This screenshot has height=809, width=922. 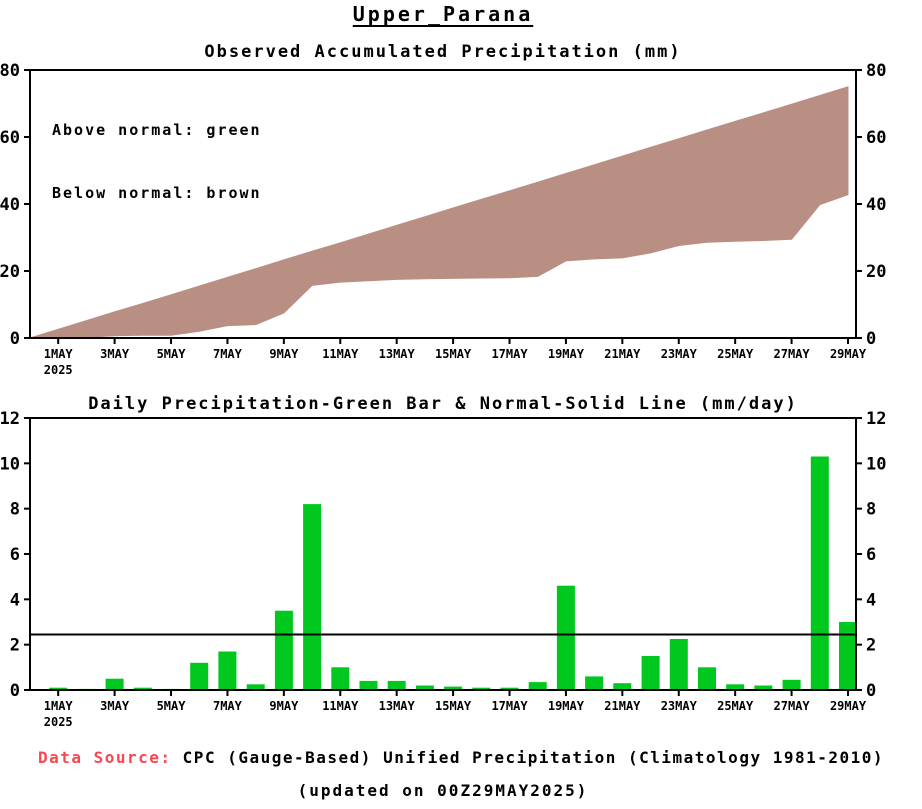 I want to click on accumulated-chart-title: Observed Accumulated Precipitation (mm), so click(x=443, y=52).